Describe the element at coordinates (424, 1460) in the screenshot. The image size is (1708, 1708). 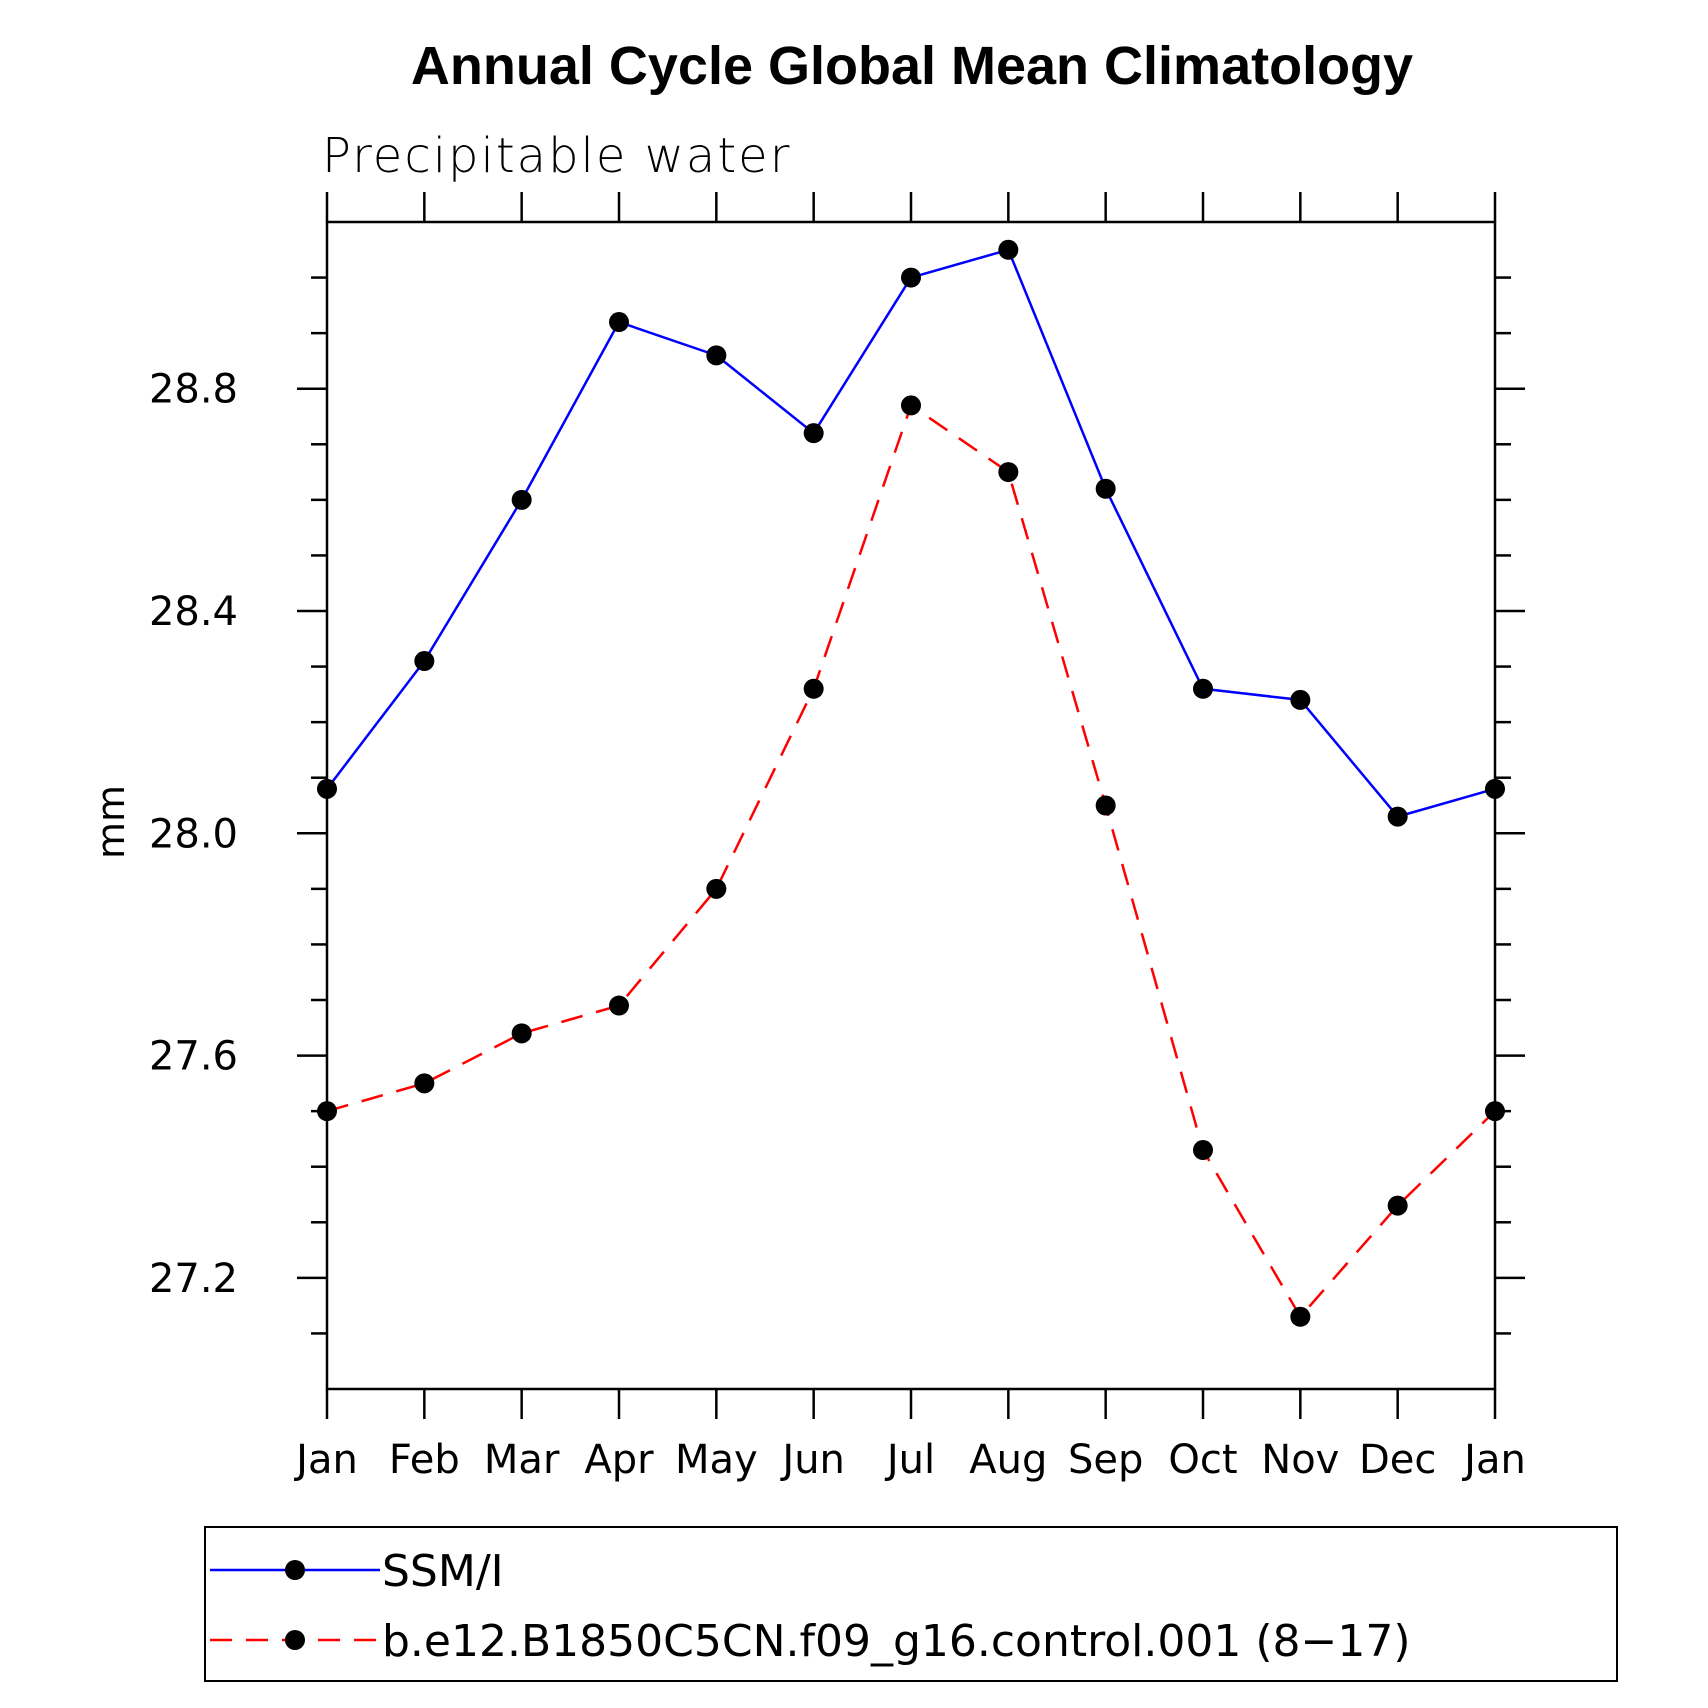
I see `x-tick-label: Feb` at that location.